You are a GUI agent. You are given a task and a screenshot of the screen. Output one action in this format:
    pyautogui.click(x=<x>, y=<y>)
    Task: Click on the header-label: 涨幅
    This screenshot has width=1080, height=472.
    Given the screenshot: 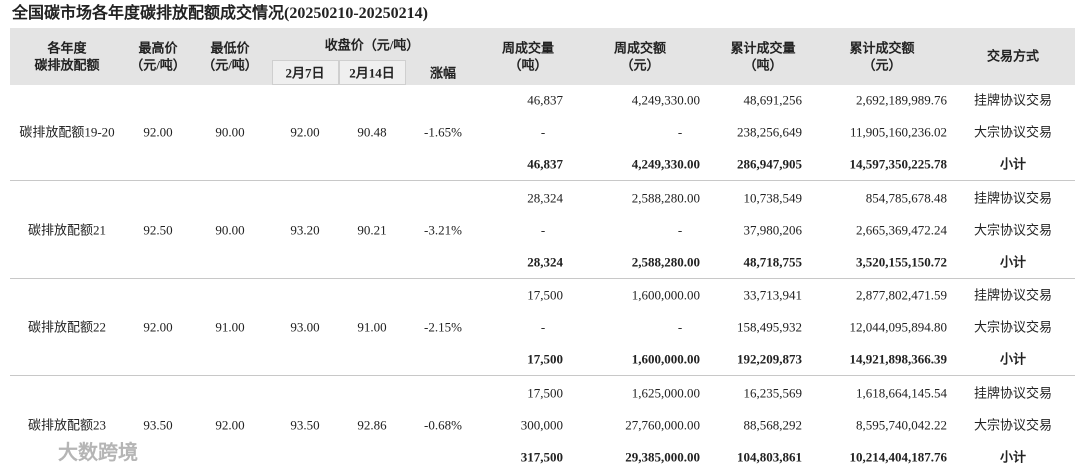 What is the action you would take?
    pyautogui.click(x=443, y=73)
    